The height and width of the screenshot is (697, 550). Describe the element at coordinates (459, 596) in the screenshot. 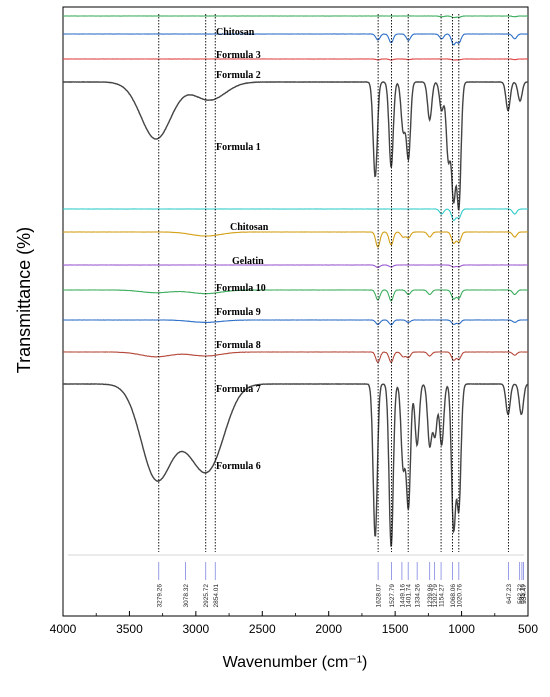

I see `peak-label: 1020.76` at that location.